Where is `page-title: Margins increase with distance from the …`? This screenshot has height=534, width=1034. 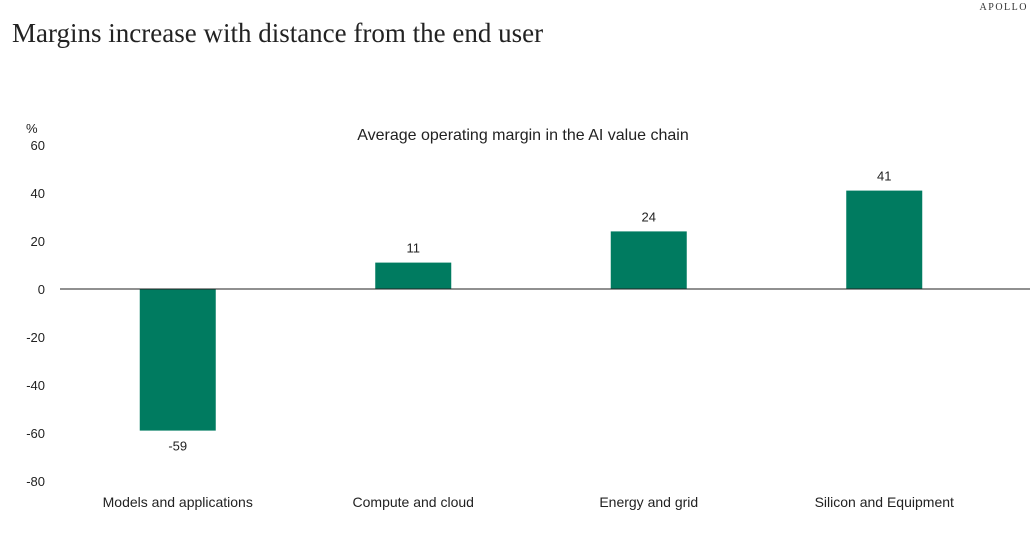 page-title: Margins increase with distance from the … is located at coordinates (278, 33).